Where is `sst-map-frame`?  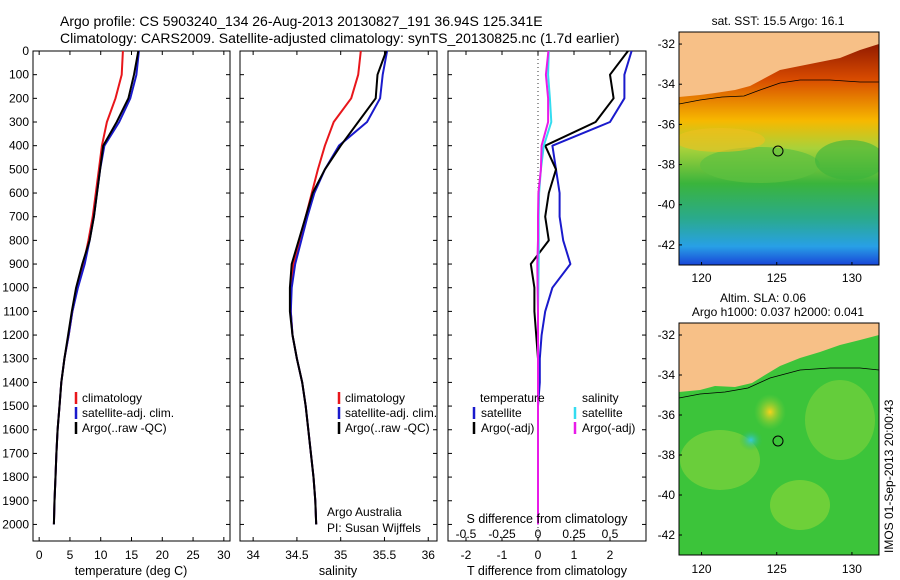 sst-map-frame is located at coordinates (779, 148).